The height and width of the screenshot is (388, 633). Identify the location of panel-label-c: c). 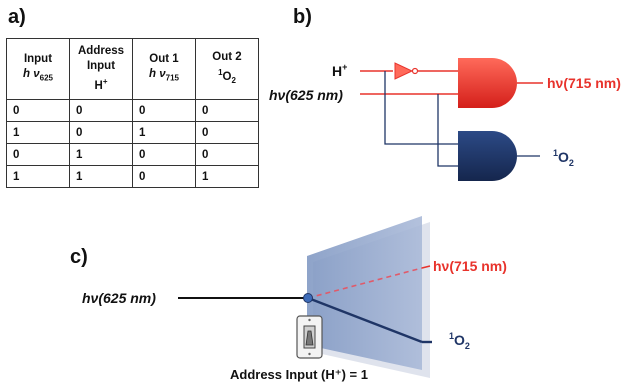
(79, 257).